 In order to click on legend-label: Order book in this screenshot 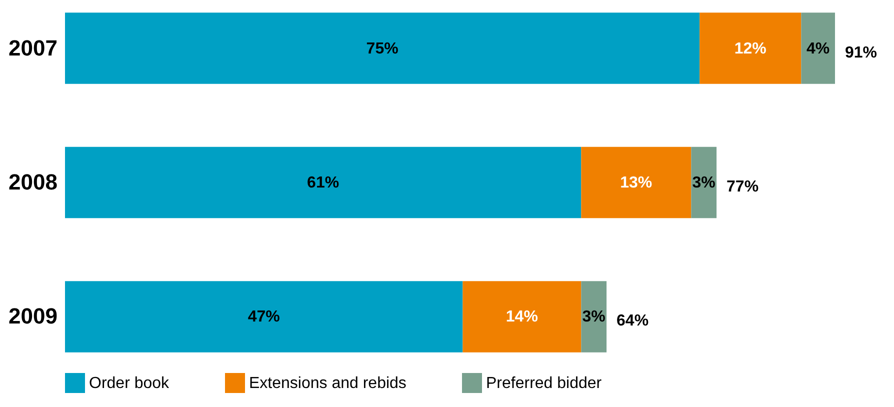, I will do `click(129, 383)`.